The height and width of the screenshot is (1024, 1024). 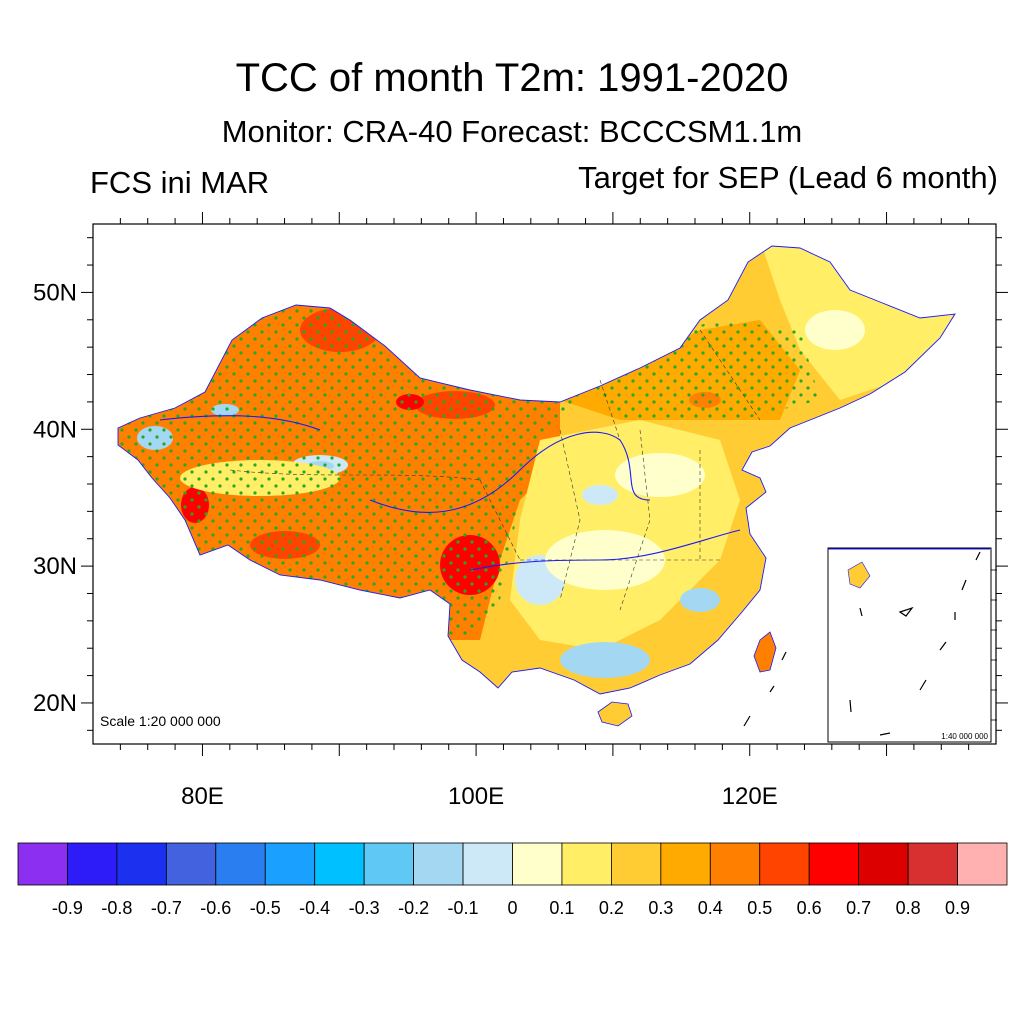 I want to click on lat-tick-label: 20N, so click(x=55, y=703).